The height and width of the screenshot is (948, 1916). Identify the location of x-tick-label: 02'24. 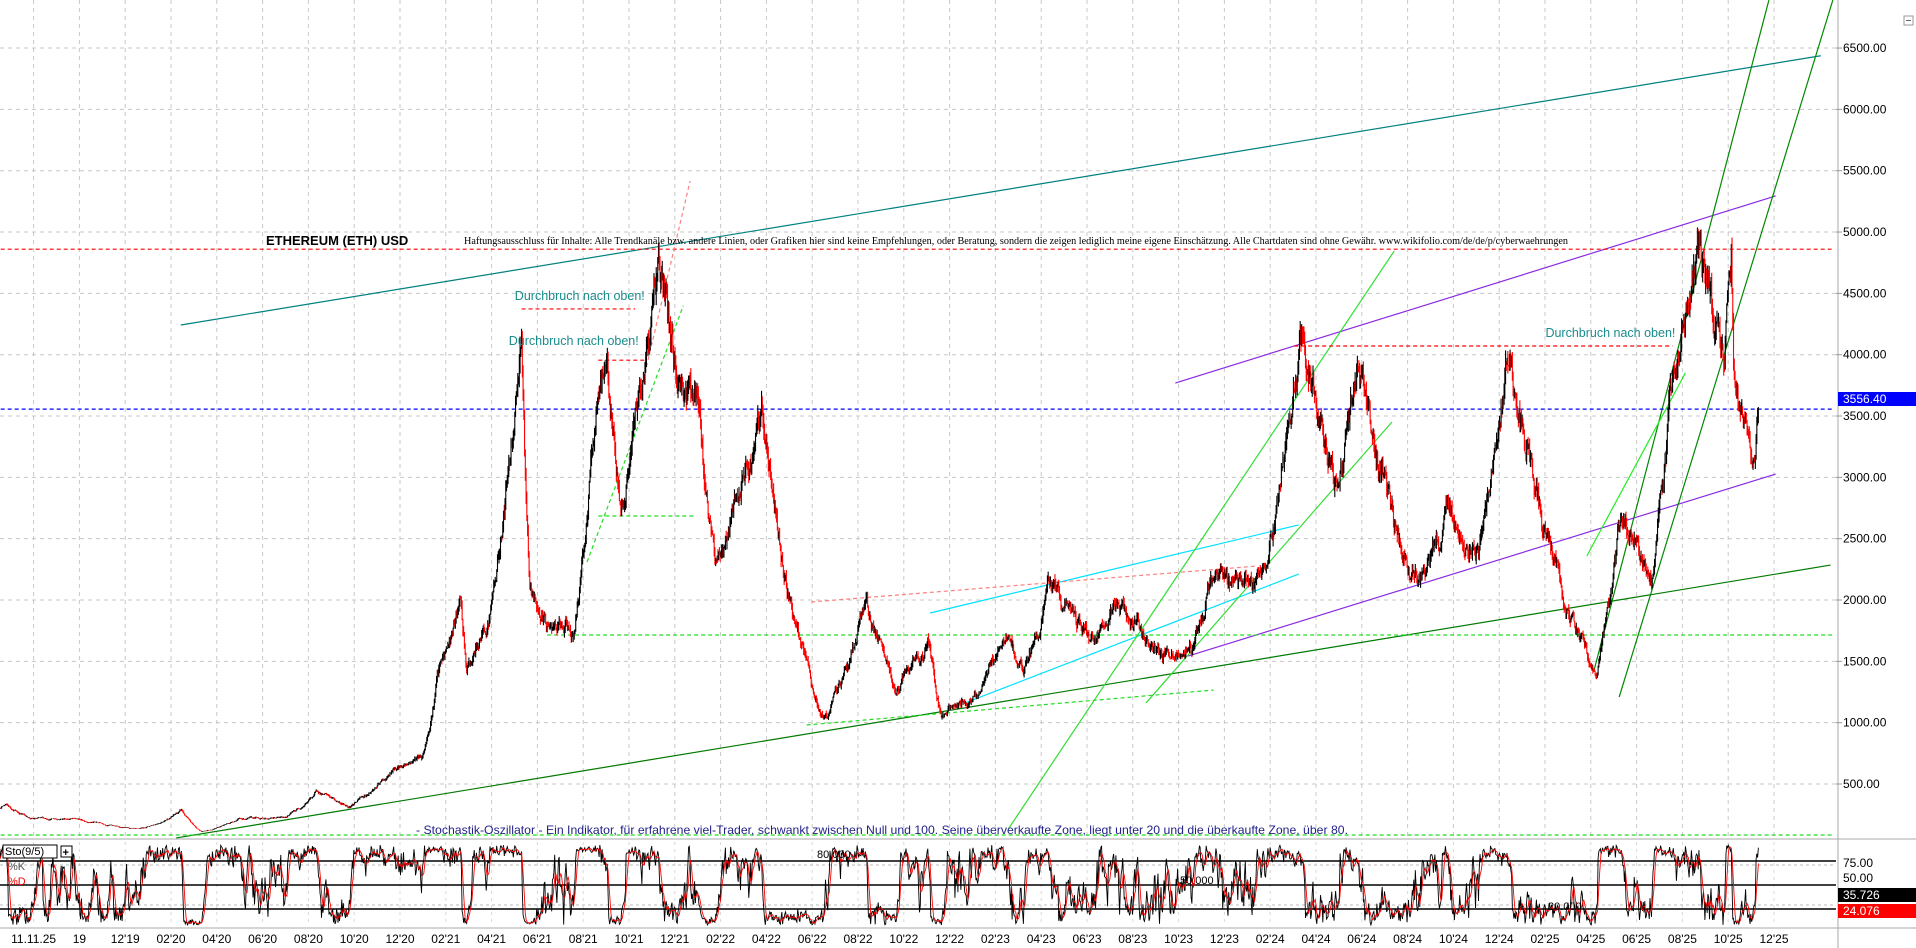
(1270, 939).